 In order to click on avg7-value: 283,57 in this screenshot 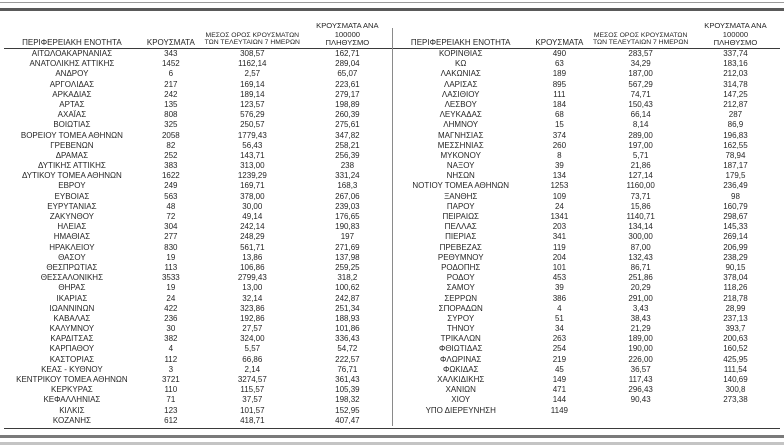, I will do `click(640, 53)`.